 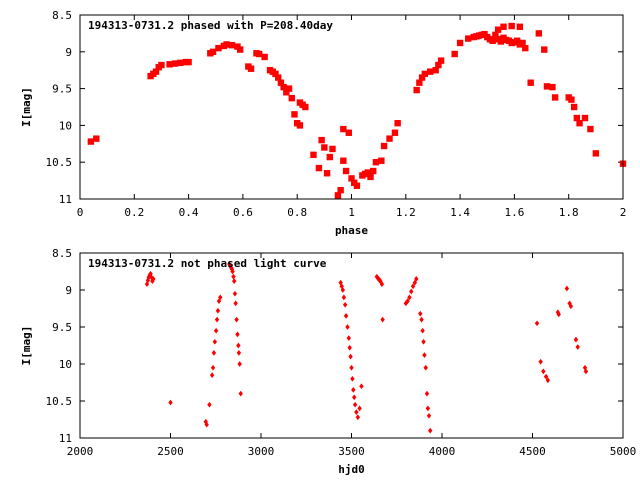 What do you see at coordinates (352, 451) in the screenshot?
I see `x-tick-labels: 2000 2500 3000 3500 4000 4500 5000` at bounding box center [352, 451].